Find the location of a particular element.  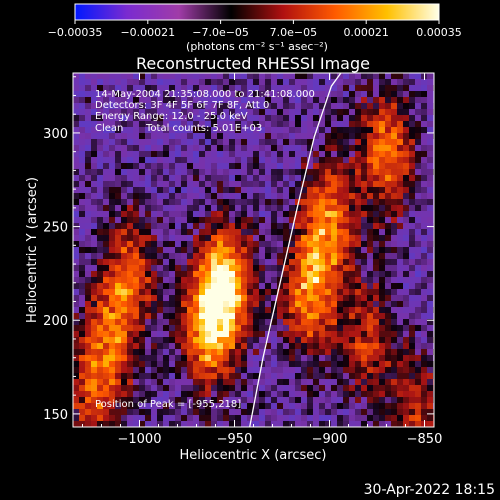

y-axis-label: Heliocentric Y (arcsec) is located at coordinates (32, 250).